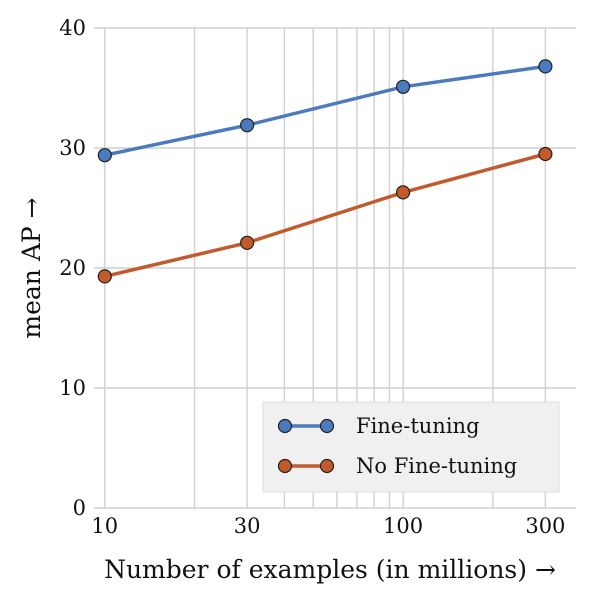 The height and width of the screenshot is (602, 610). Describe the element at coordinates (79, 508) in the screenshot. I see `y-tick-label: 0` at that location.